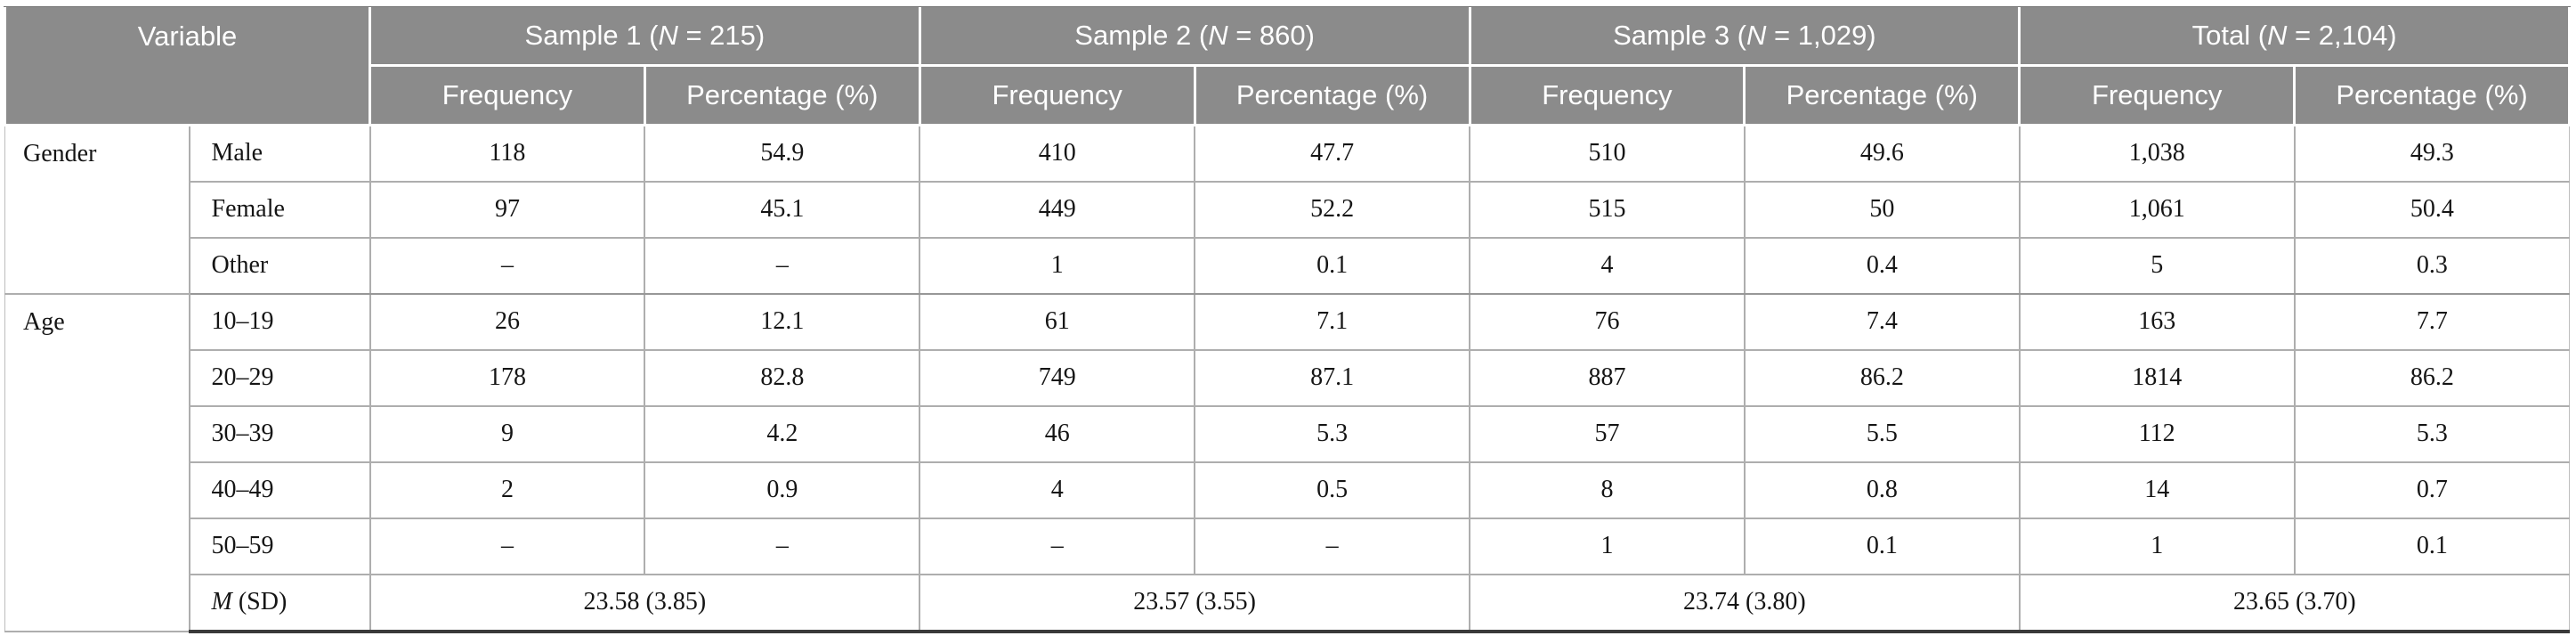  Describe the element at coordinates (2432, 95) in the screenshot. I see `header-percentage-total: Percentage (%)` at that location.